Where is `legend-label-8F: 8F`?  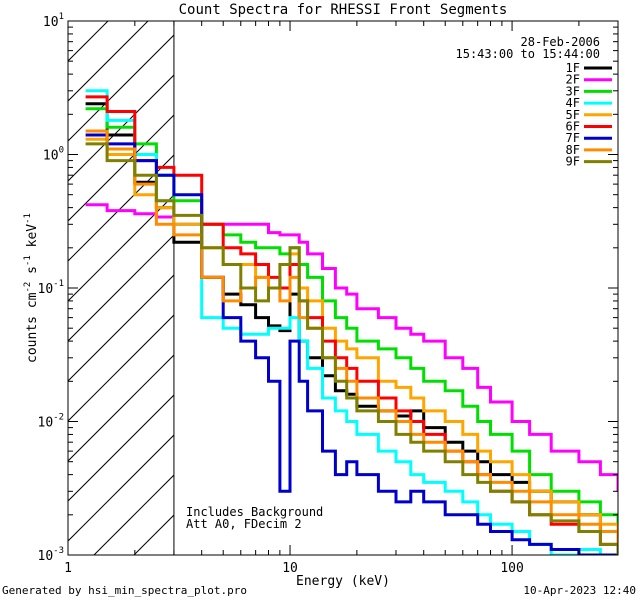
legend-label-8F: 8F is located at coordinates (573, 150).